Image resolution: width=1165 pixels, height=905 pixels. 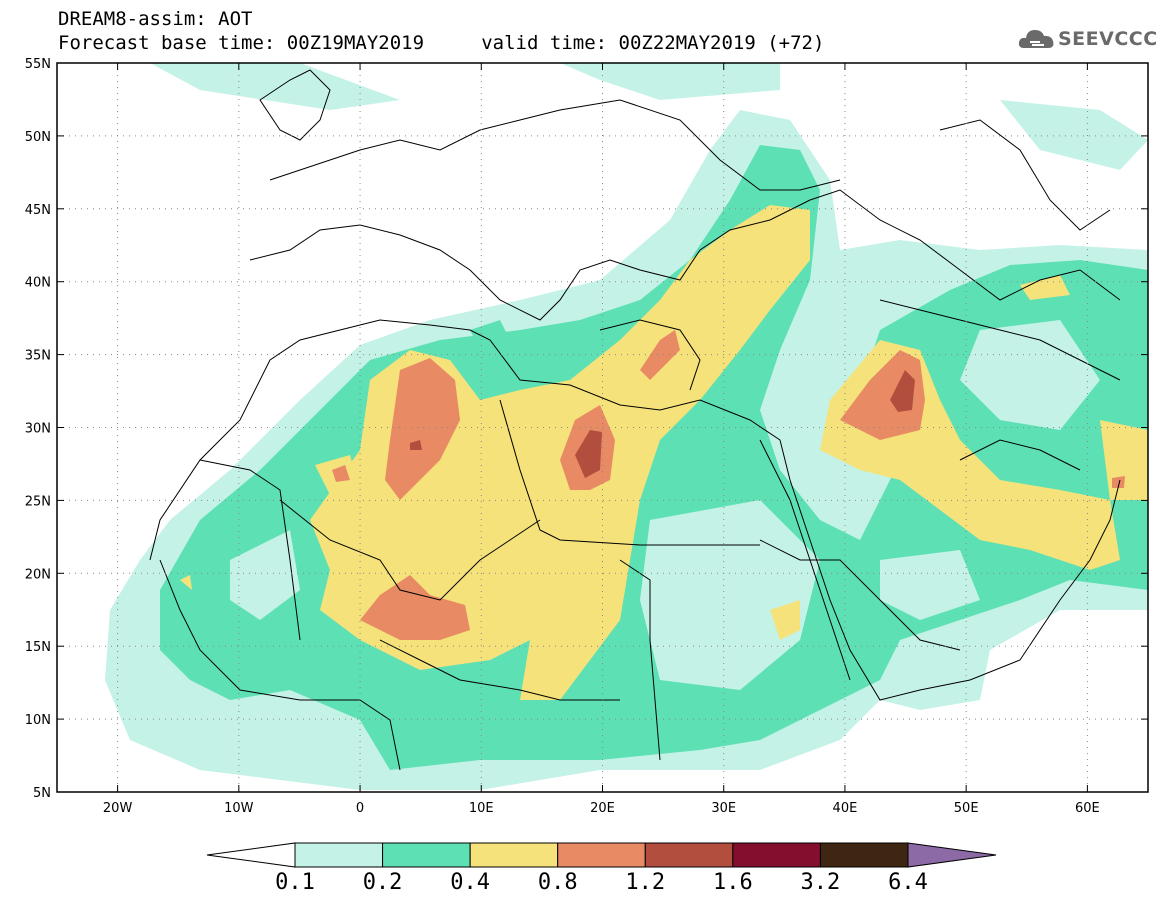 What do you see at coordinates (239, 808) in the screenshot?
I see `lon-label: 10W` at bounding box center [239, 808].